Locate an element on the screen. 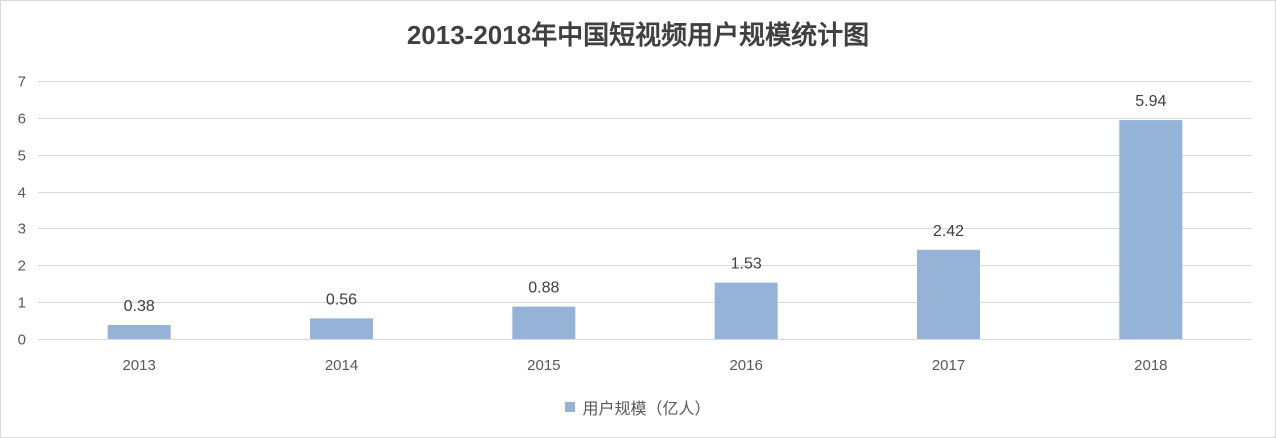 This screenshot has height=438, width=1276. y-tick-label: 5 is located at coordinates (22, 156).